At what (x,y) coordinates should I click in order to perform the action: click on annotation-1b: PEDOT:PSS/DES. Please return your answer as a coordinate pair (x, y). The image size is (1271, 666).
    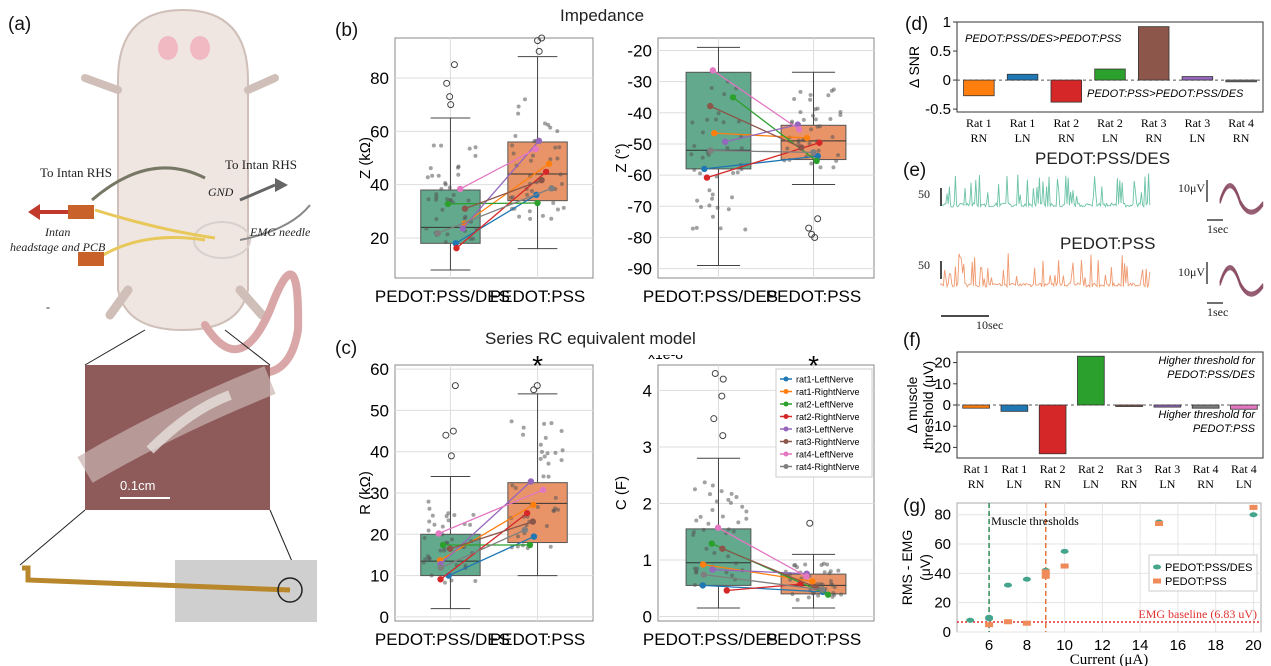
    Looking at the image, I should click on (1211, 375).